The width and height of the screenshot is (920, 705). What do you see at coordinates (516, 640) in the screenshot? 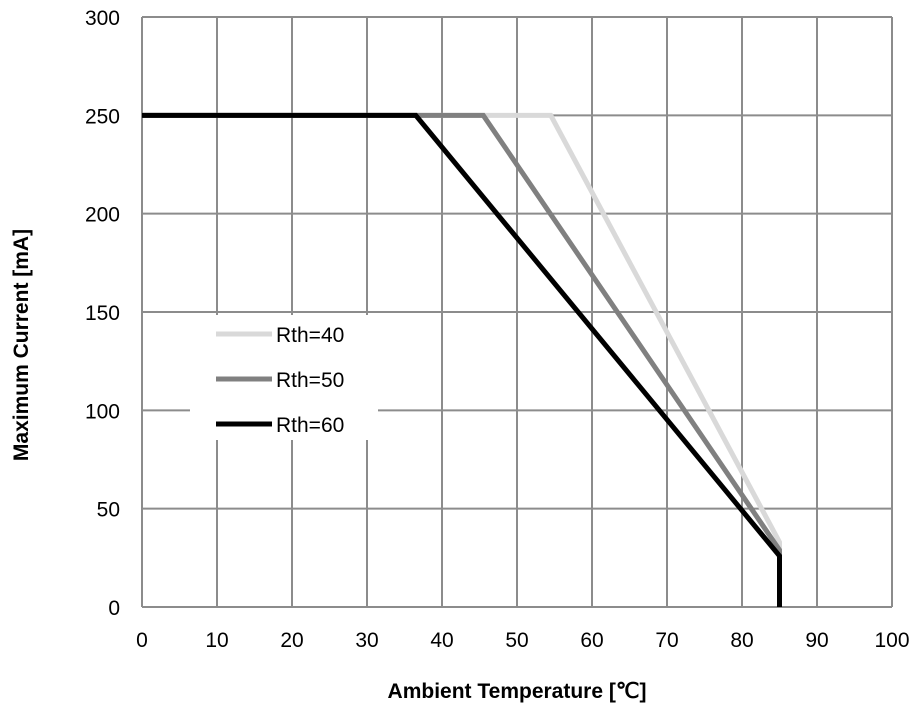
I see `x-tick-label-50: 50` at bounding box center [516, 640].